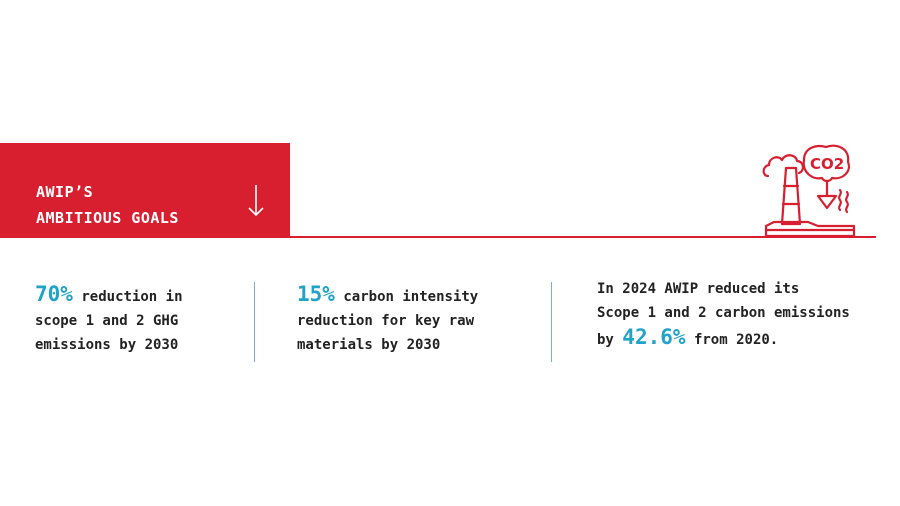 This screenshot has width=900, height=506. Describe the element at coordinates (723, 313) in the screenshot. I see `achievement-line2: Scope 1 and 2 carbon emissions` at that location.